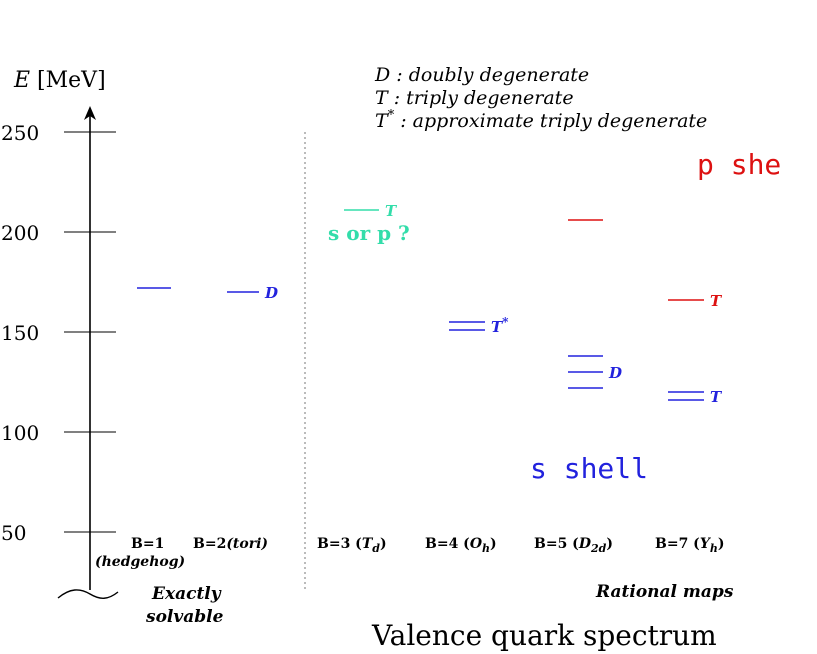  I want to click on legend-symbol-sup: *, so click(391, 115).